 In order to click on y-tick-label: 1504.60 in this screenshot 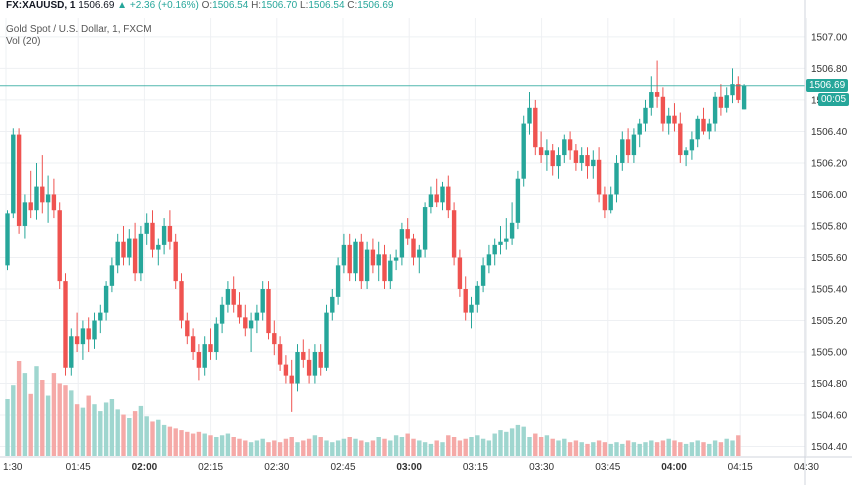, I will do `click(829, 416)`.